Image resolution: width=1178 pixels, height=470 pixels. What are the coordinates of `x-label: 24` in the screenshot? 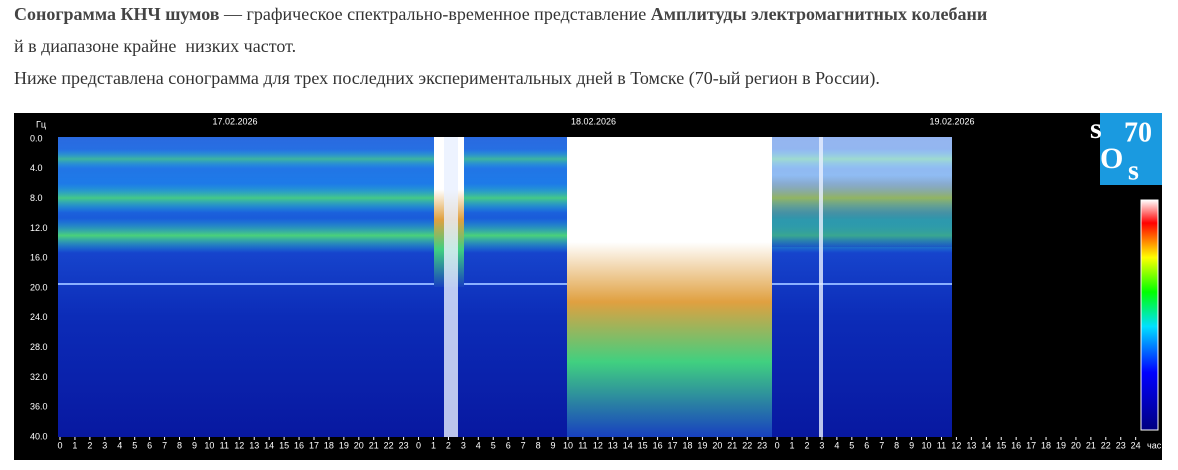 It's located at (1136, 445).